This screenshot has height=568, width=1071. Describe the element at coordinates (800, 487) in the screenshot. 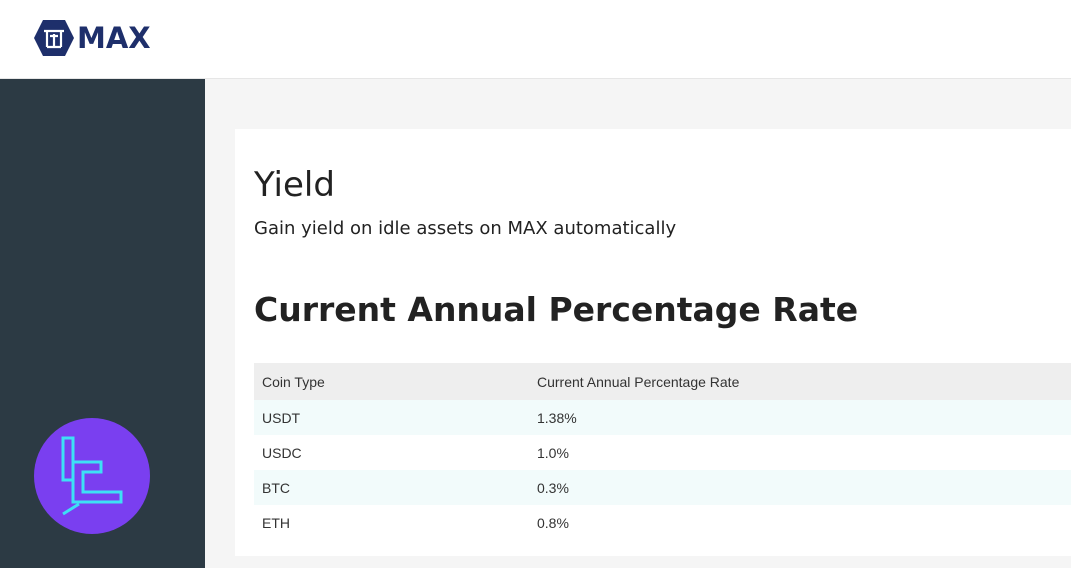

I see `rate-cell: 0.3%` at that location.